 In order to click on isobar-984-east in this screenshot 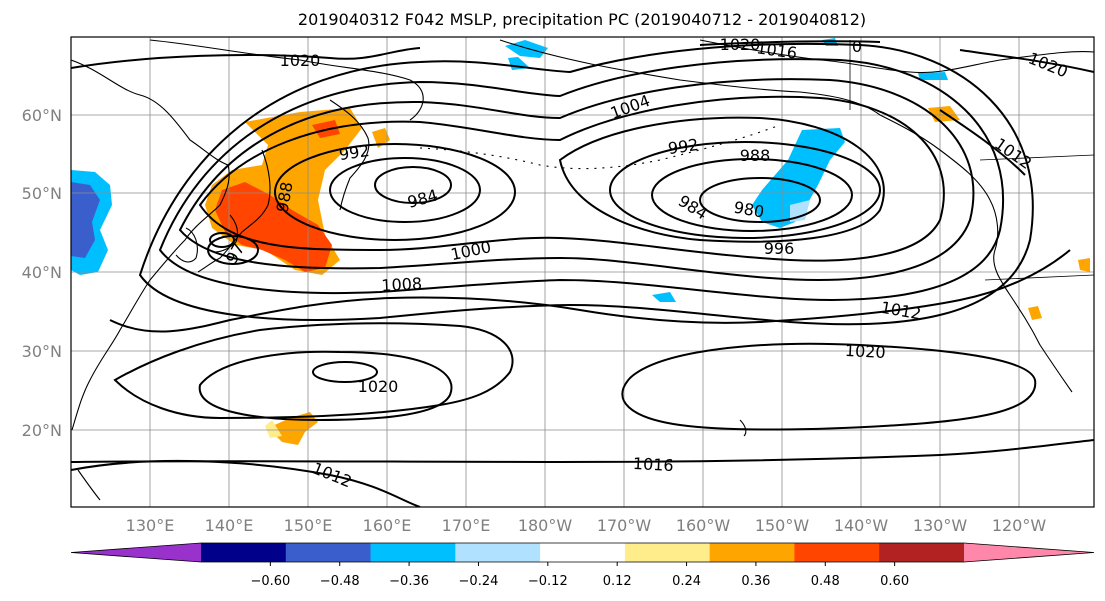, I will do `click(752, 195)`.